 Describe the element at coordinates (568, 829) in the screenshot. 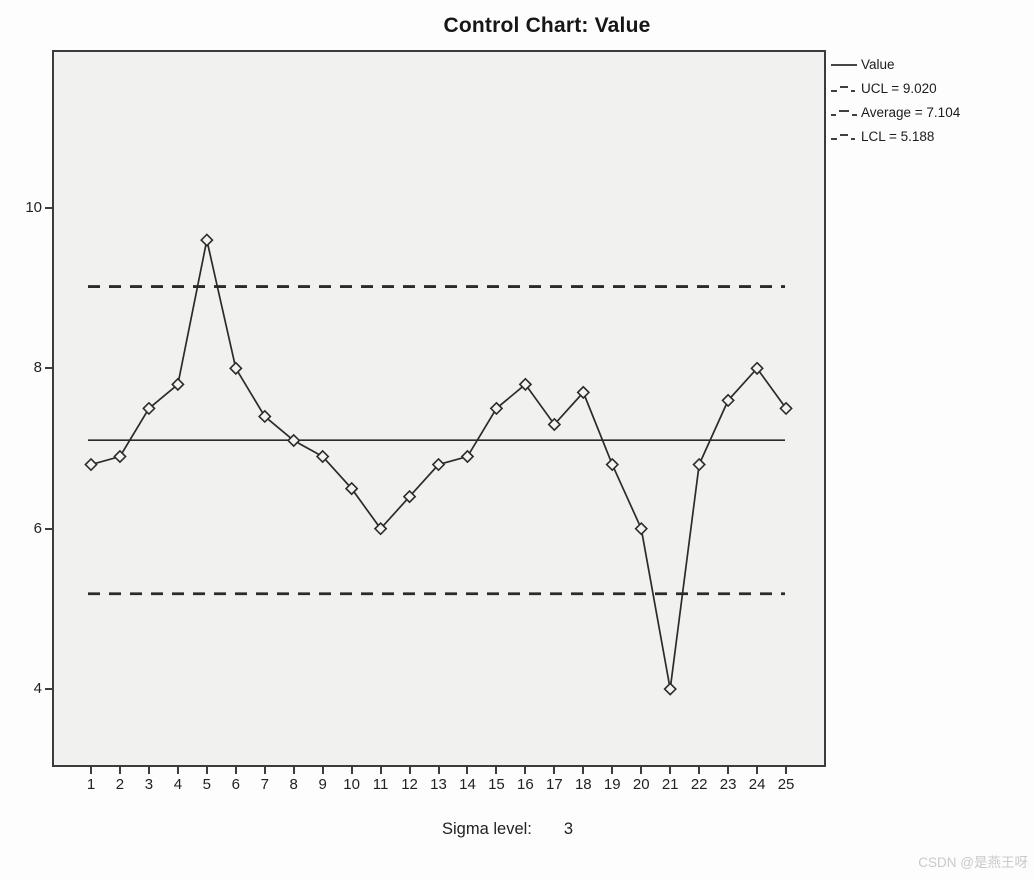

I see `sigma-level-value: 3` at that location.